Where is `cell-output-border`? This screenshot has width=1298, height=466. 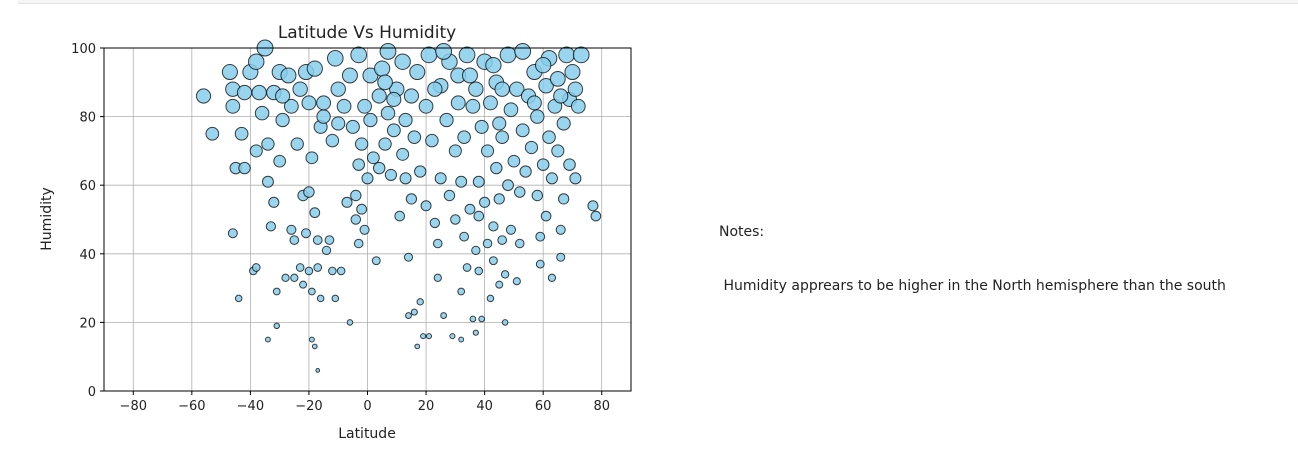 cell-output-border is located at coordinates (658, 2).